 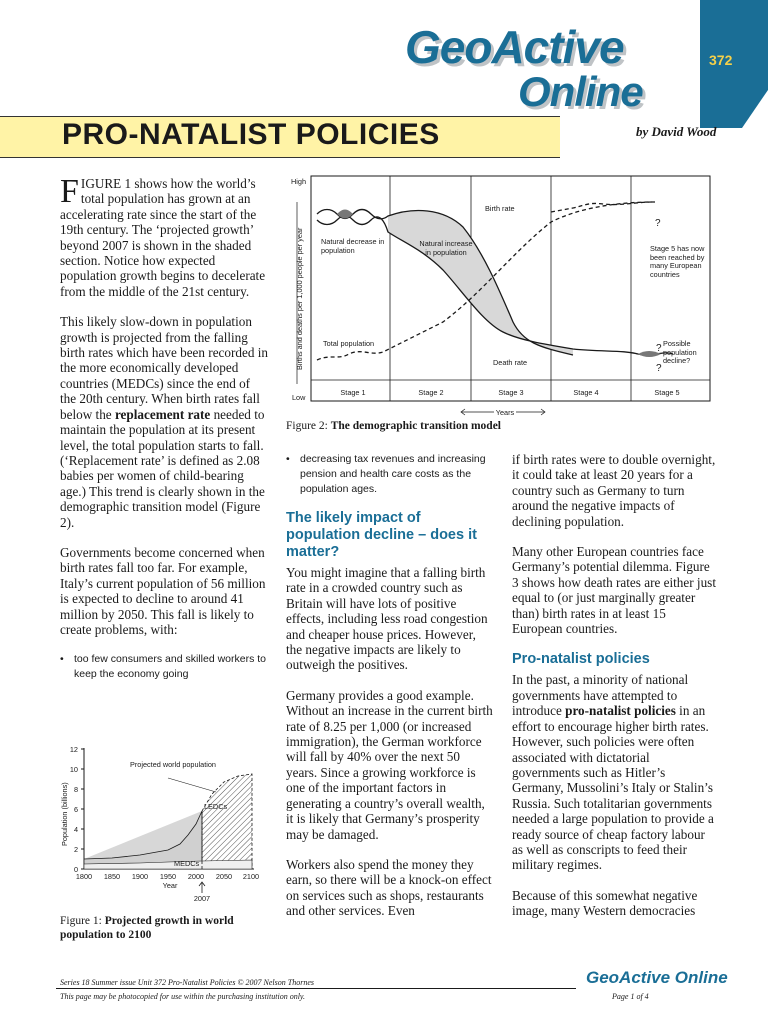 I want to click on issue-tab-wing, so click(x=755, y=64).